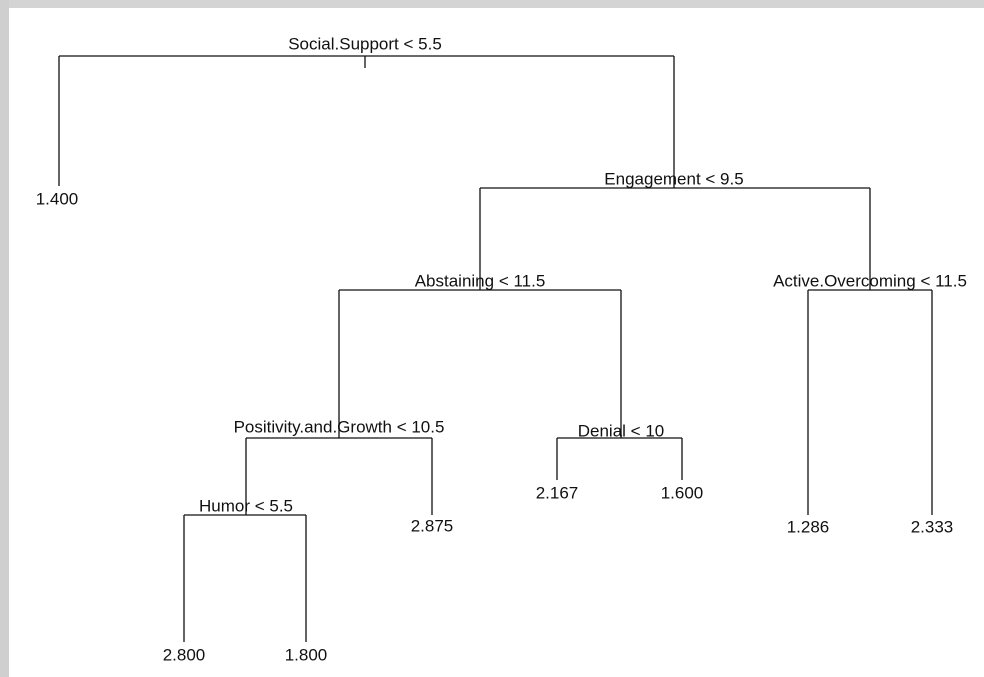 The width and height of the screenshot is (984, 677). I want to click on leaf-value: 2.875, so click(432, 525).